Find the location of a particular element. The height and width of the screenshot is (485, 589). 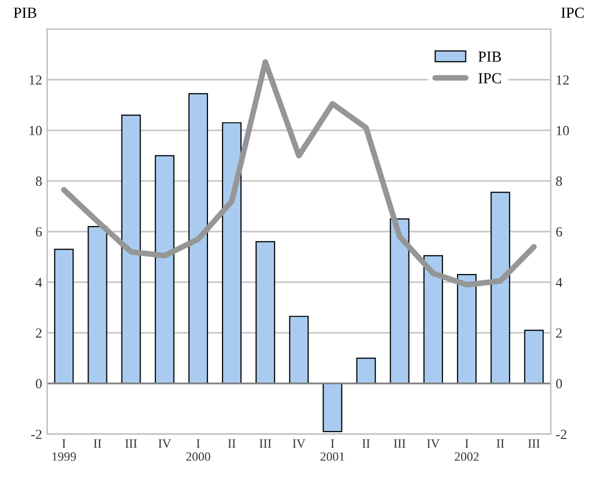

legend-label: PIB is located at coordinates (489, 57).